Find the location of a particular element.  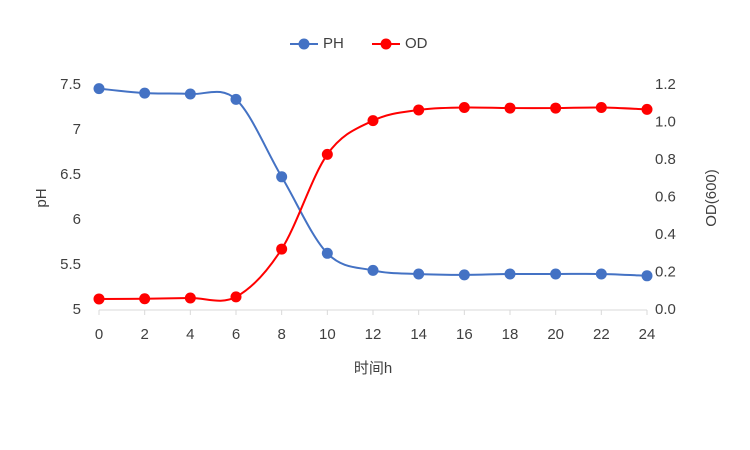

x-tick-label: 20 is located at coordinates (555, 334).